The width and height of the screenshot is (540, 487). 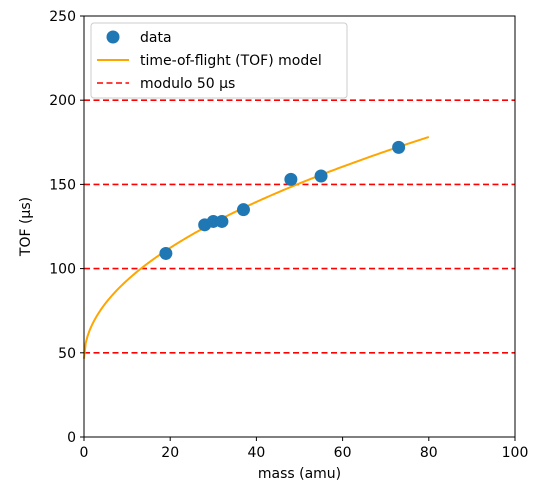 What do you see at coordinates (187, 84) in the screenshot?
I see `legend-label-modulo: modulo 50 μs` at bounding box center [187, 84].